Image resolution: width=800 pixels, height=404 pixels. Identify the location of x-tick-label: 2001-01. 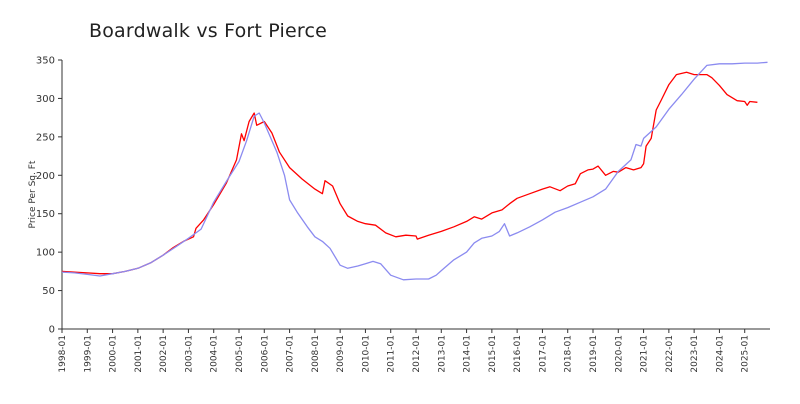
(139, 354).